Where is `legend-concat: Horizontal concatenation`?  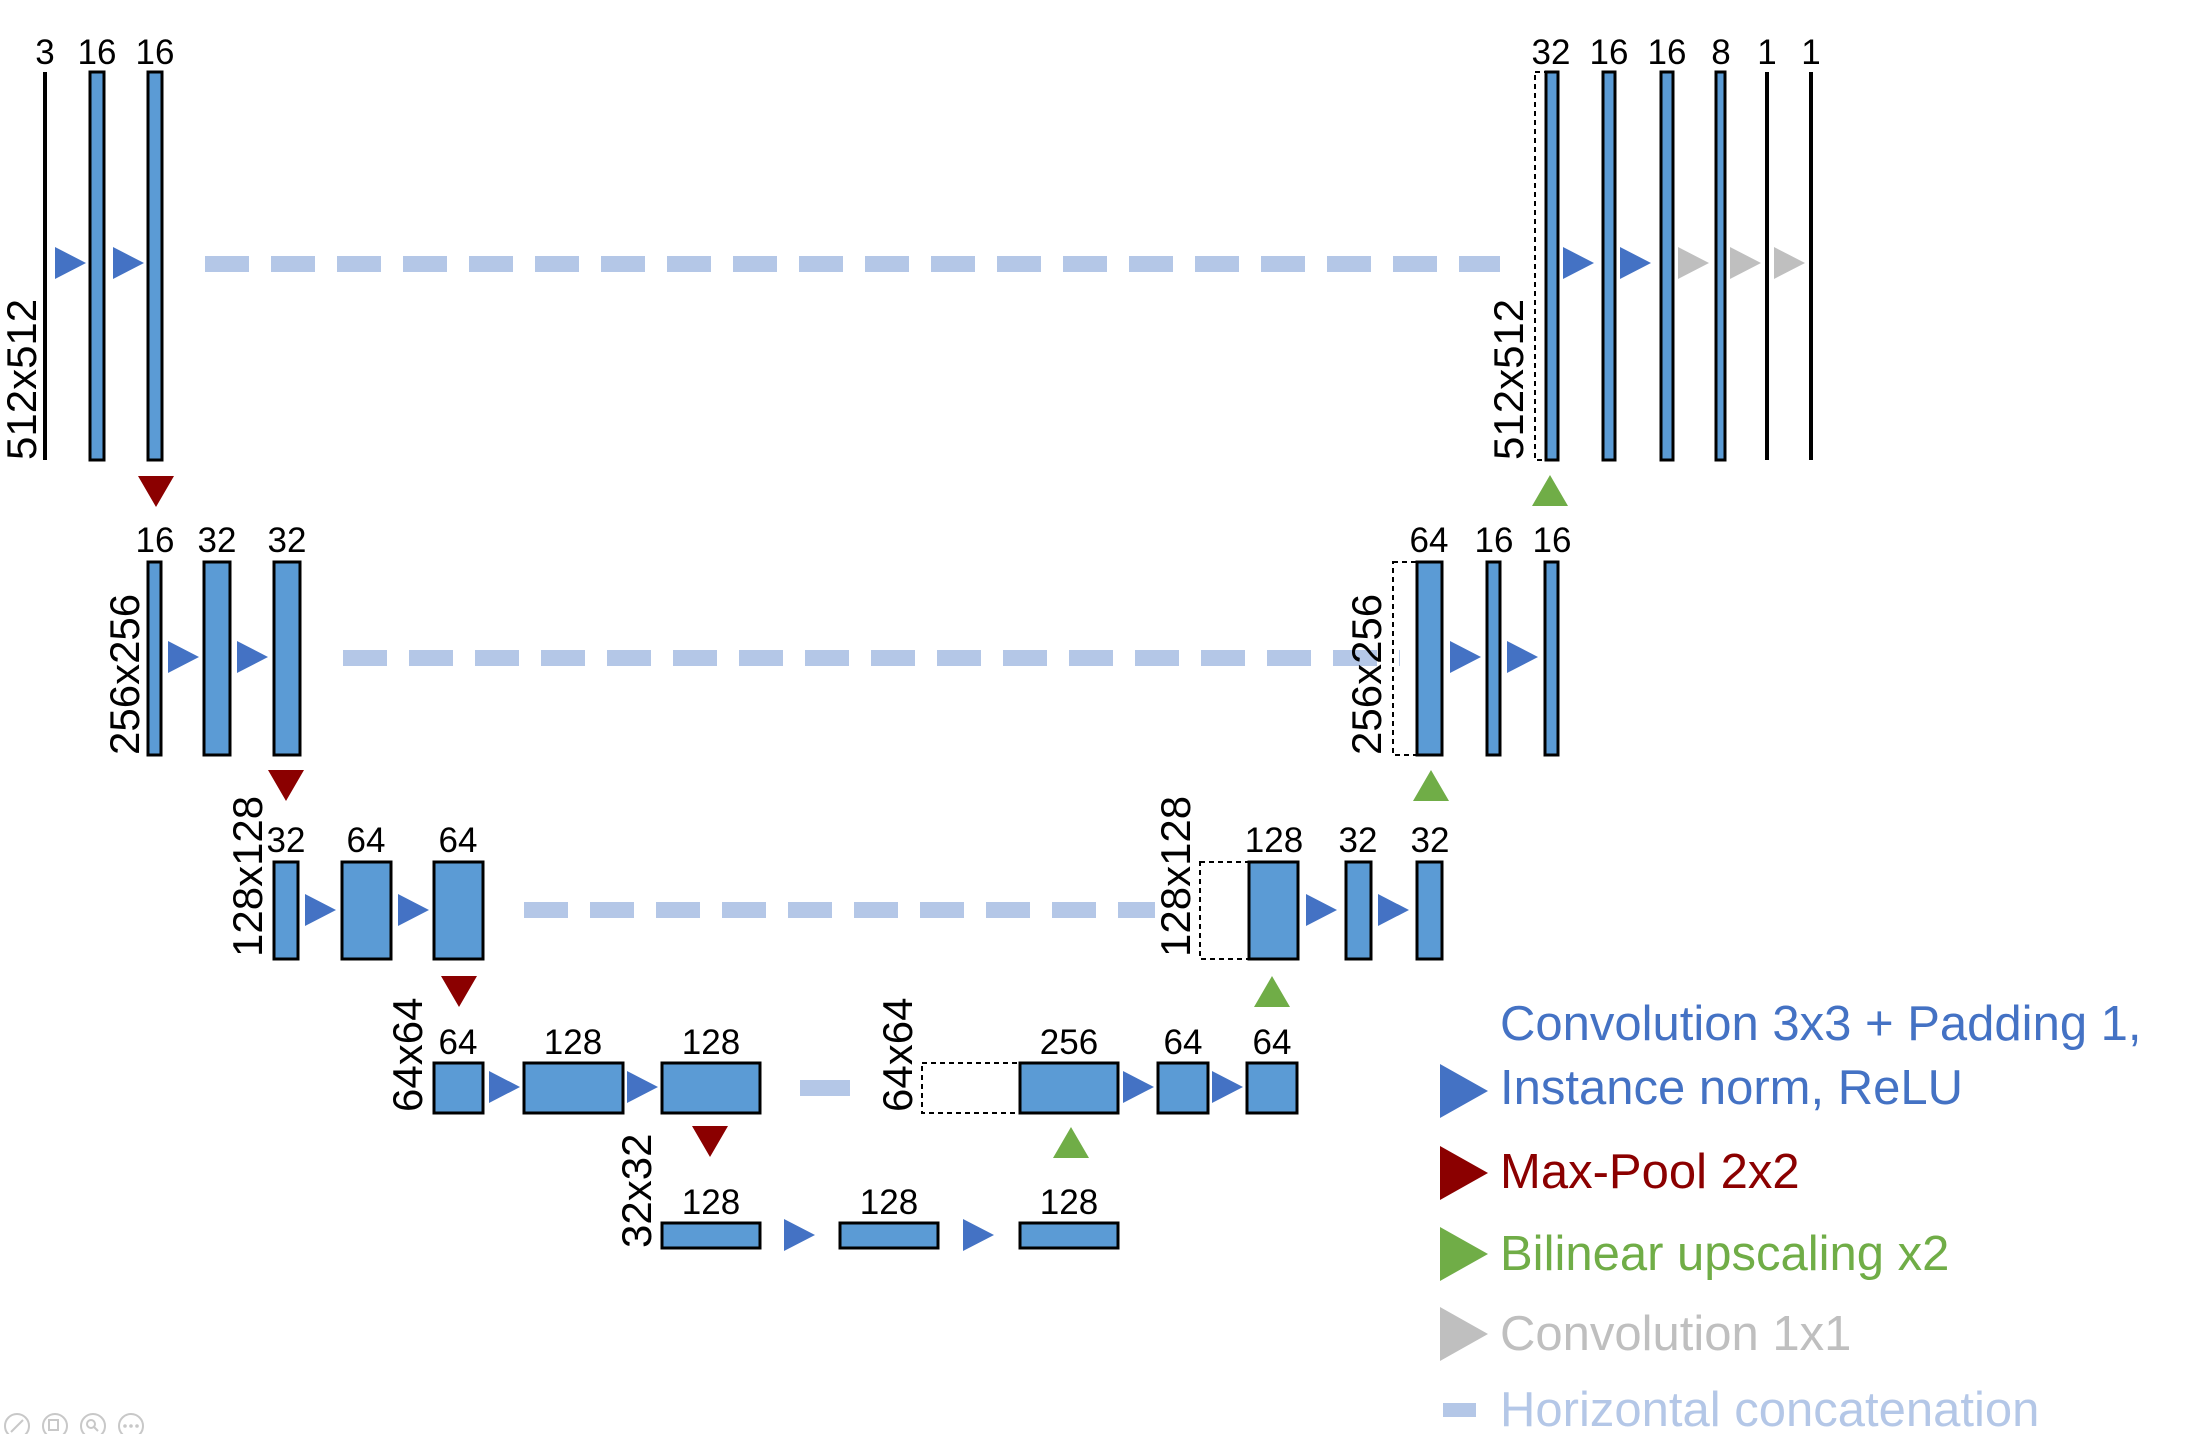 legend-concat: Horizontal concatenation is located at coordinates (1769, 1408).